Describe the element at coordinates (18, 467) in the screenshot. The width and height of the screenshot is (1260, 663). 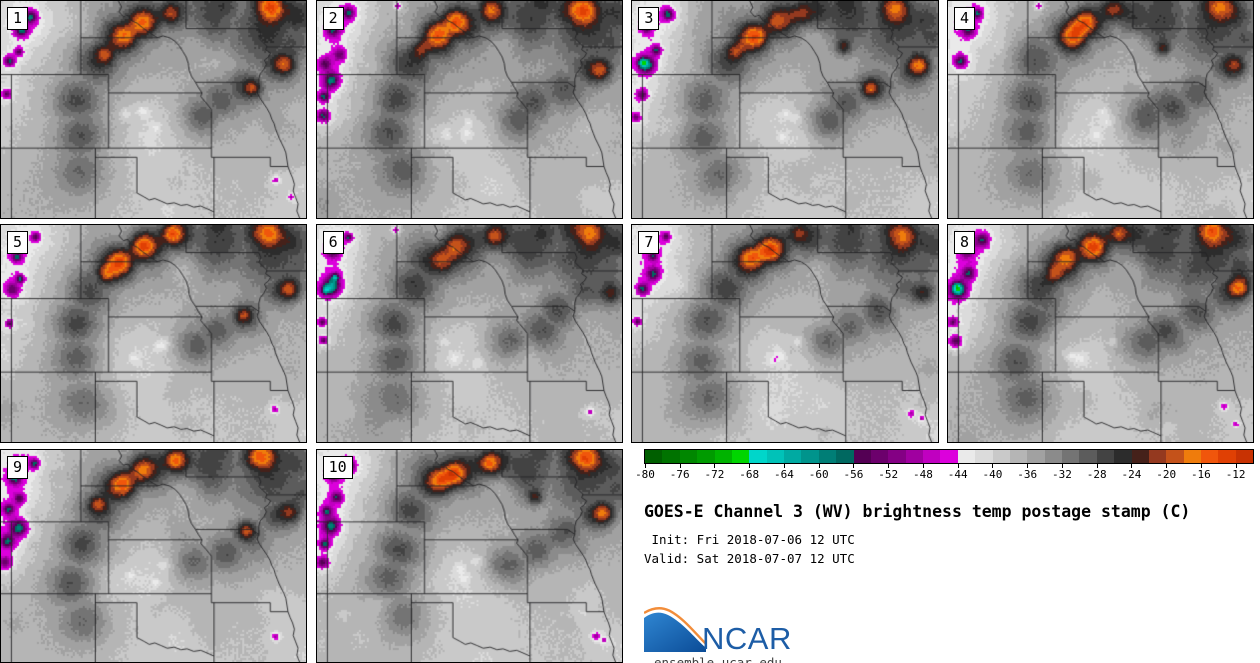
I see `member-number: 9` at that location.